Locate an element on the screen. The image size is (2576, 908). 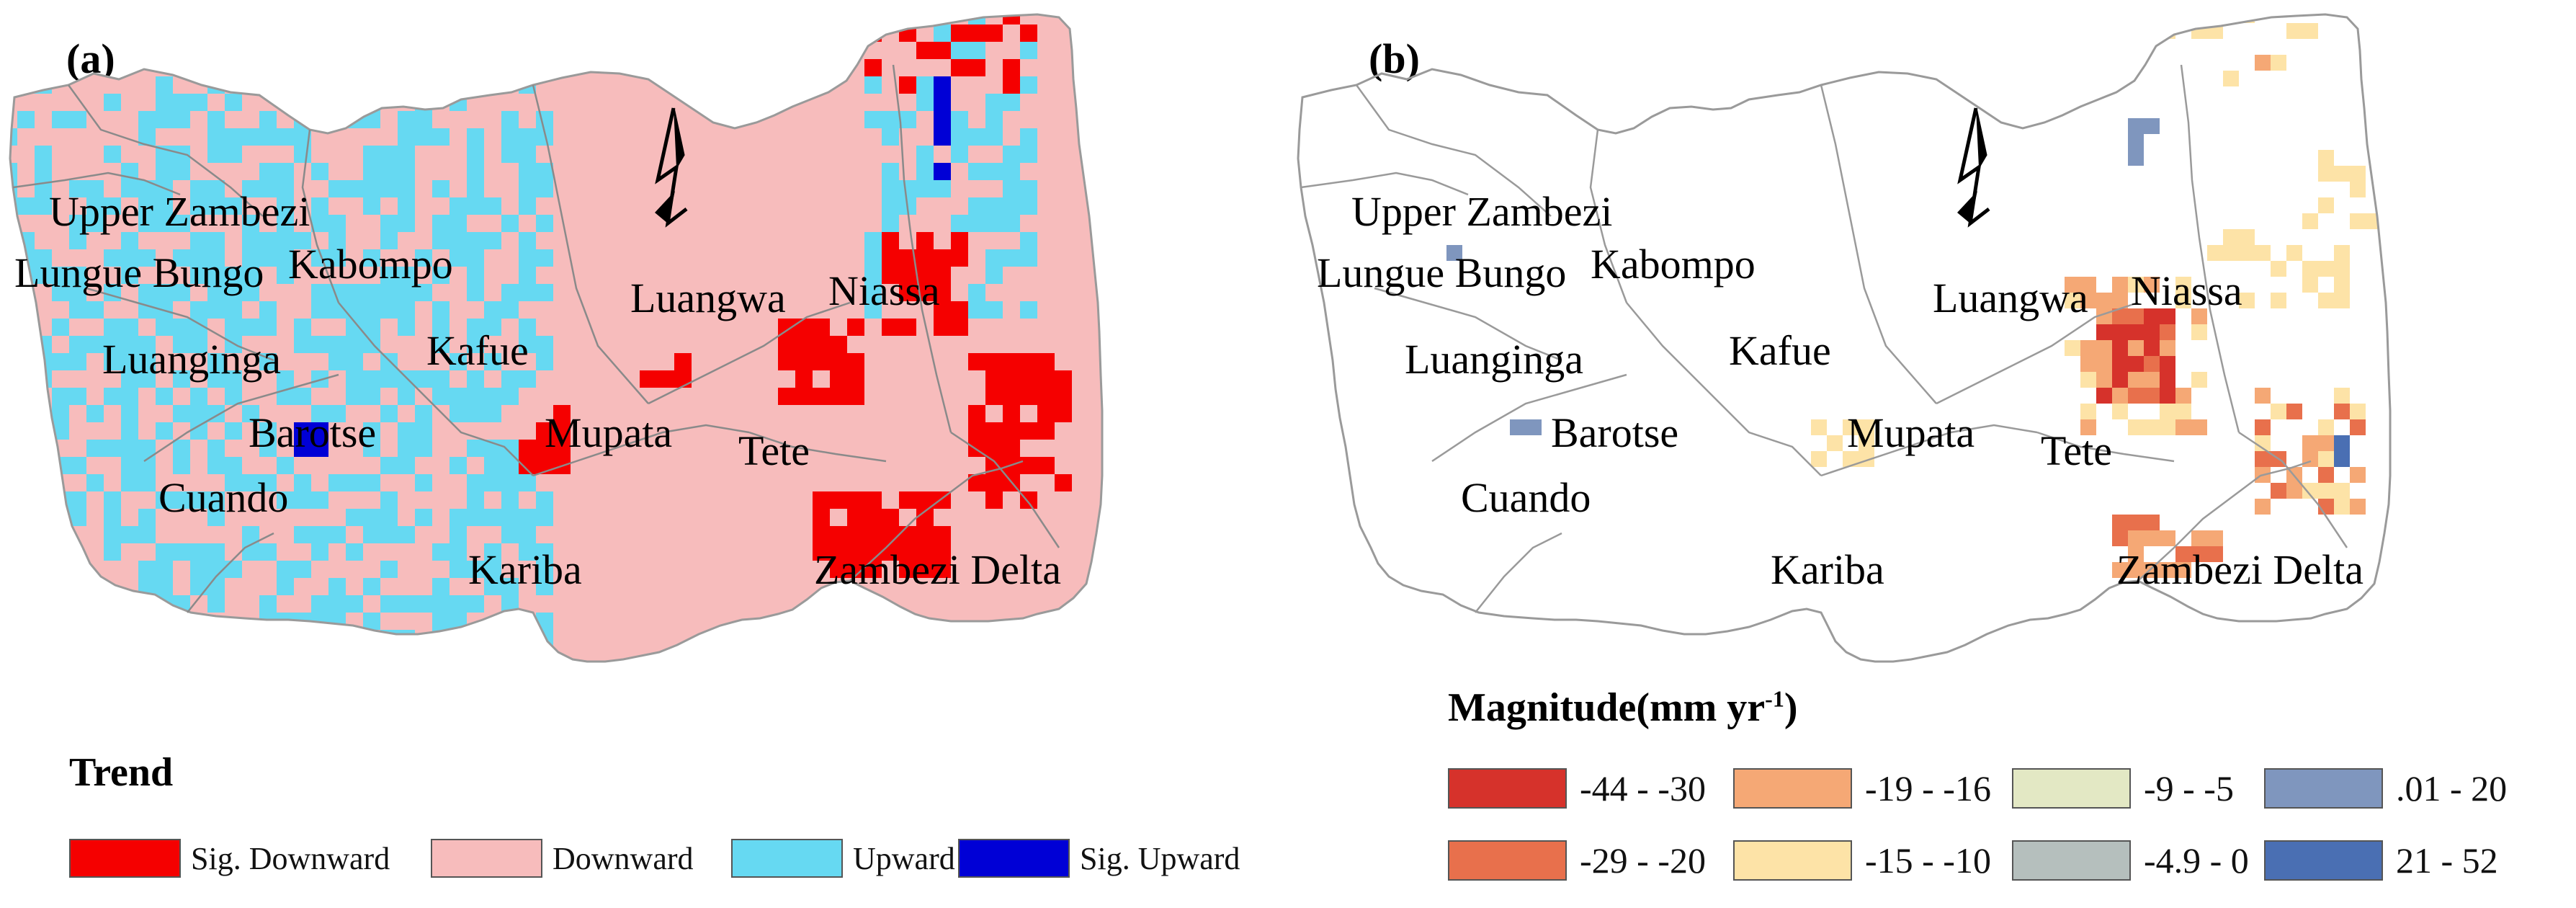
legend-label: -29 - -20 is located at coordinates (1643, 860).